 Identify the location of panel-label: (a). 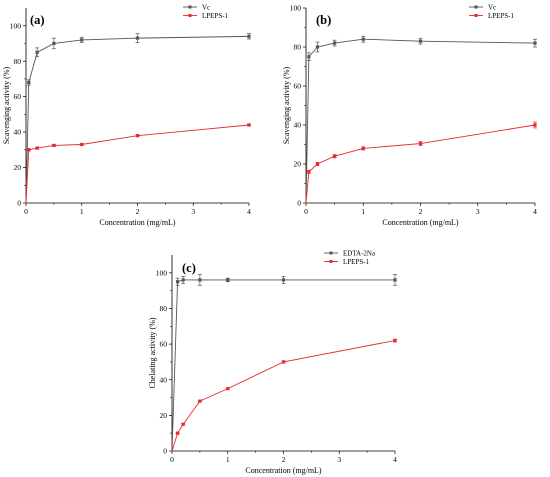
(37, 20).